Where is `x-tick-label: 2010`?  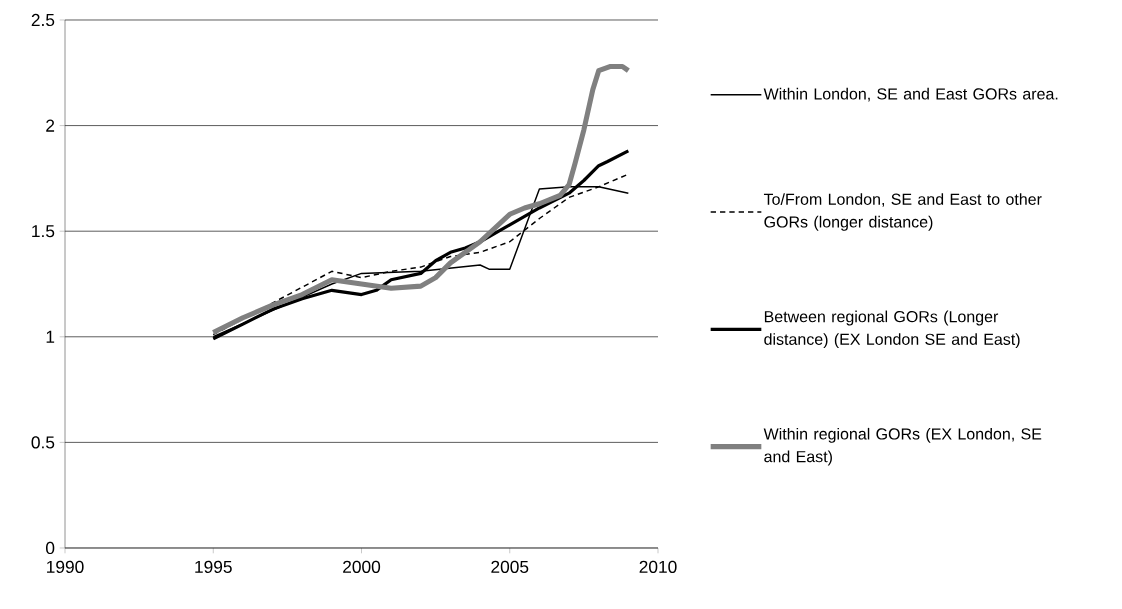
x-tick-label: 2010 is located at coordinates (658, 566).